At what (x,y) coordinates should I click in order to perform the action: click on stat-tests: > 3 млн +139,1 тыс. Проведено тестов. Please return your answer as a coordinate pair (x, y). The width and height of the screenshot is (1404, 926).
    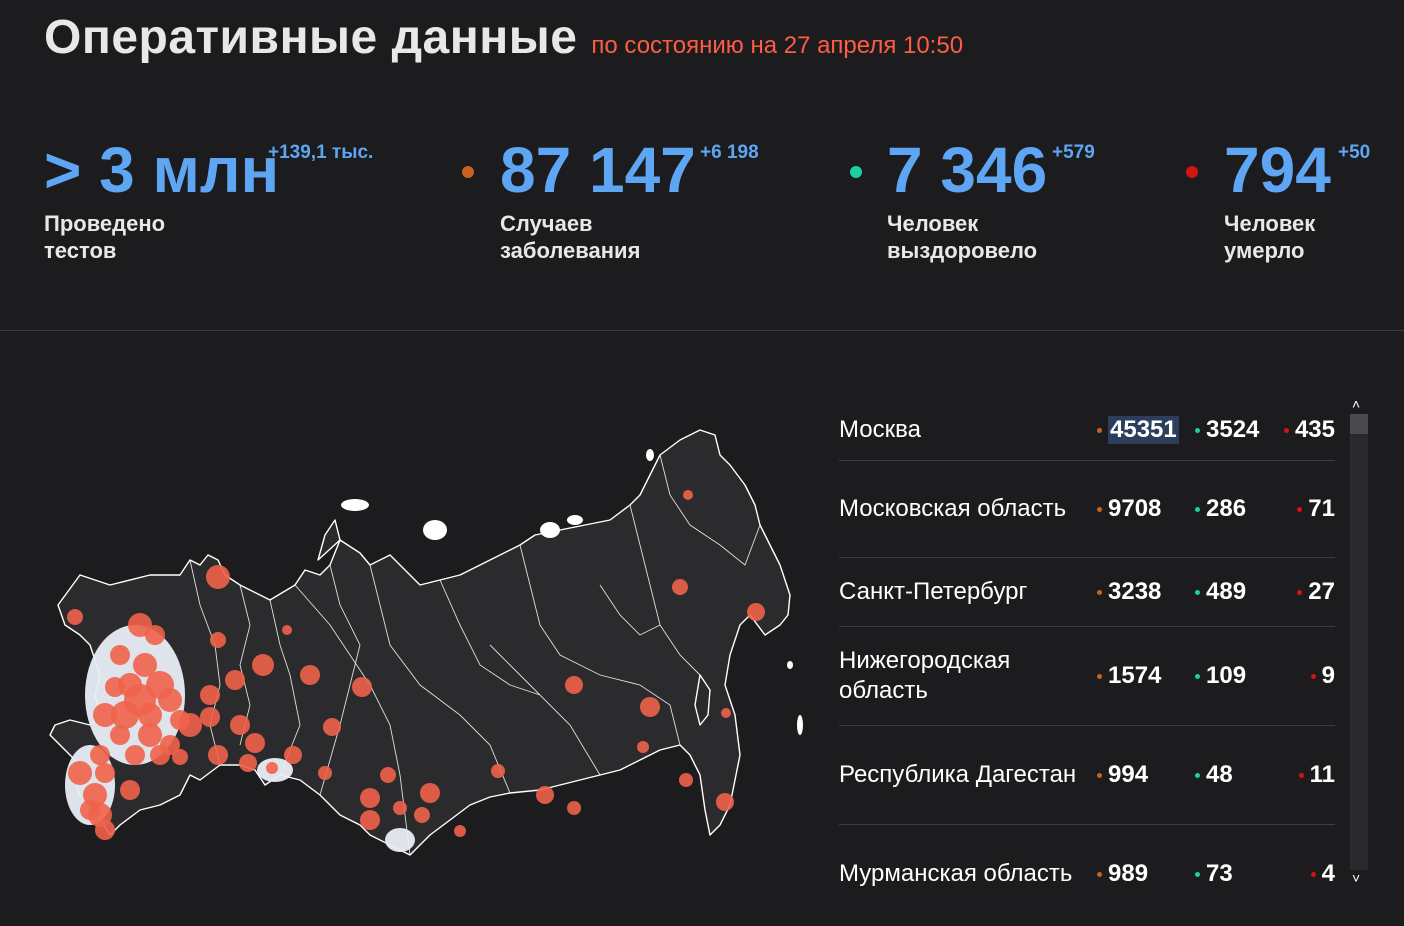
    Looking at the image, I should click on (208, 199).